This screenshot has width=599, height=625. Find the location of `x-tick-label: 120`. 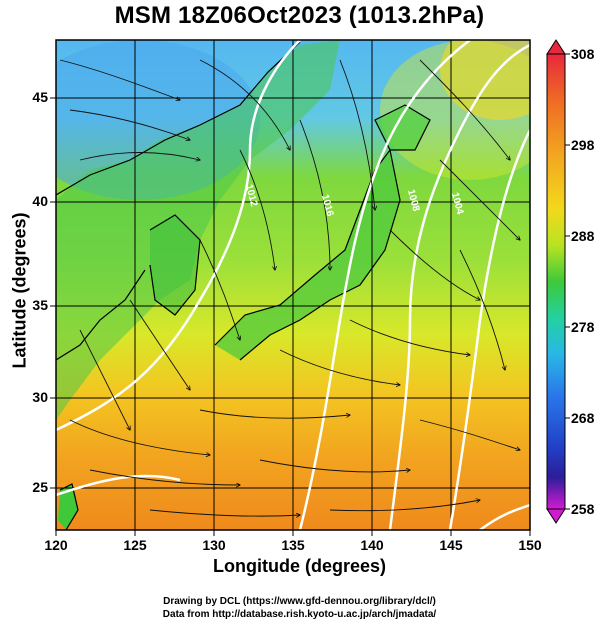

x-tick-label: 120 is located at coordinates (56, 545).